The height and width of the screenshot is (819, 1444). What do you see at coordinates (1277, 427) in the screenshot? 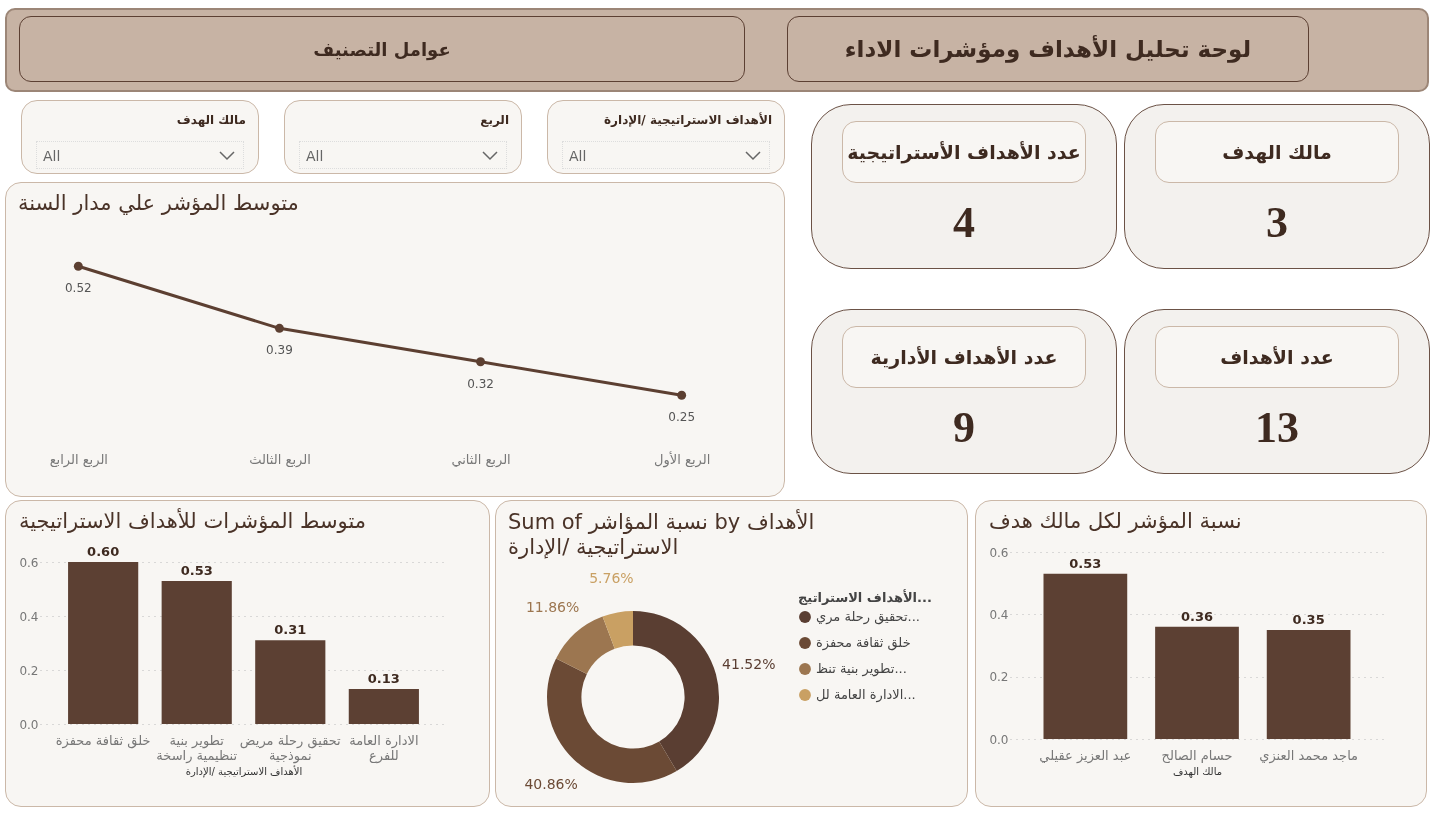
I see `data-label: 13` at bounding box center [1277, 427].